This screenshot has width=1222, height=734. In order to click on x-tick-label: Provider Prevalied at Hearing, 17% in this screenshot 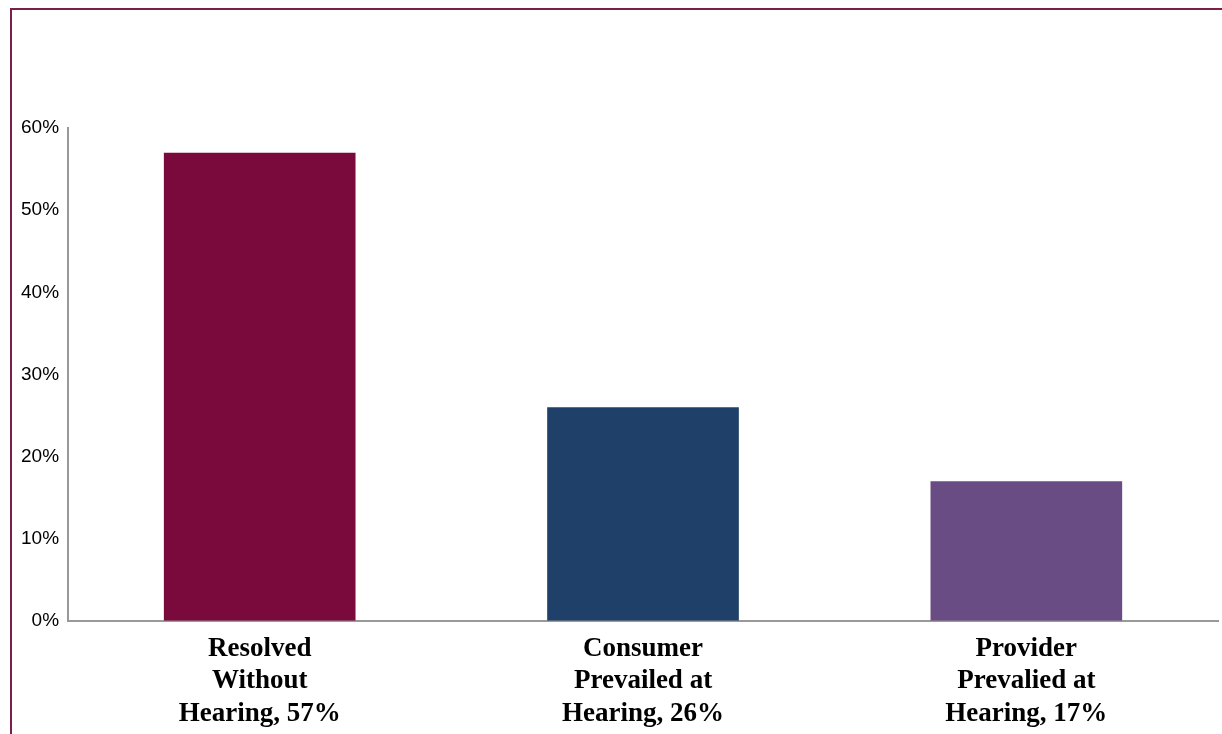, I will do `click(1026, 679)`.